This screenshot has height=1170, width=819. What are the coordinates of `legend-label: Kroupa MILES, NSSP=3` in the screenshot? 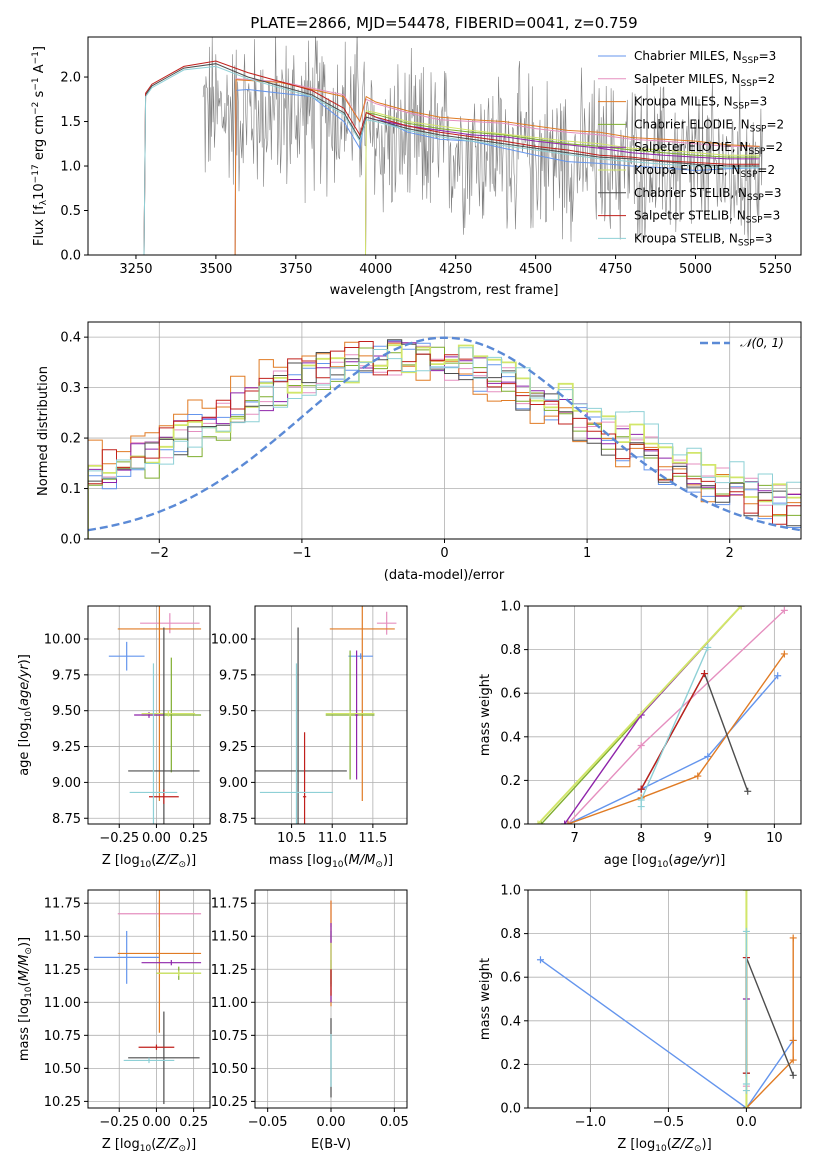 It's located at (700, 103).